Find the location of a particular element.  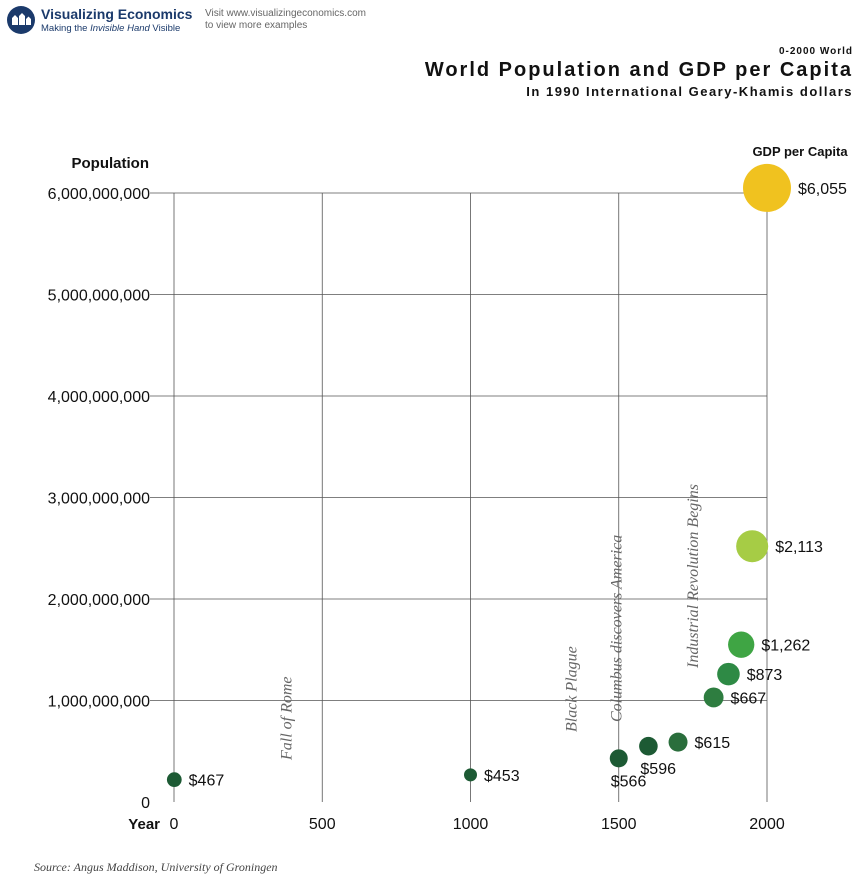

x-tick-label: 1000 is located at coordinates (471, 824).